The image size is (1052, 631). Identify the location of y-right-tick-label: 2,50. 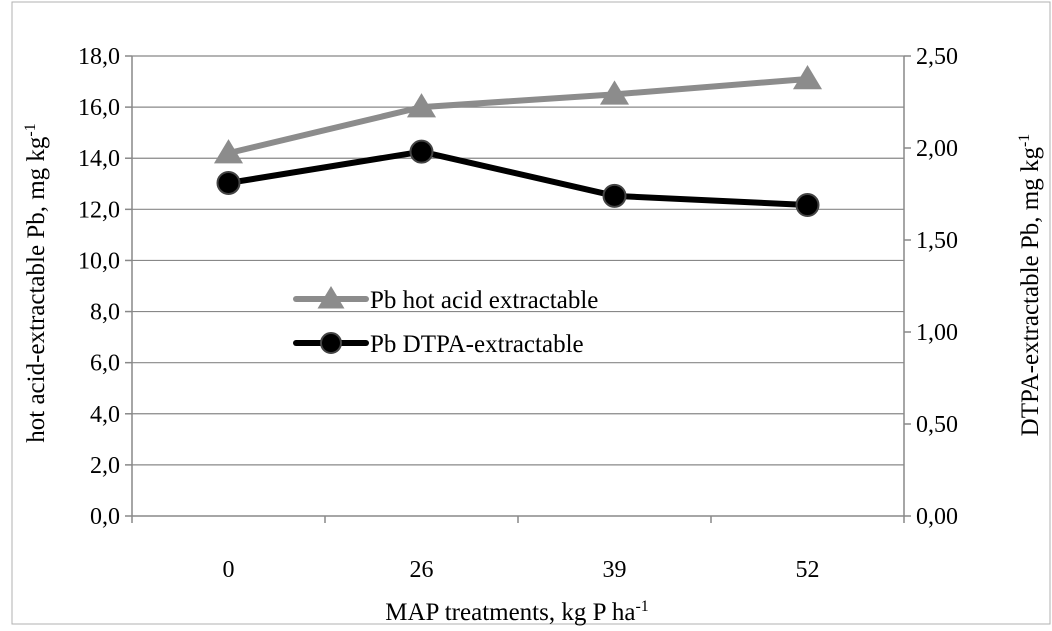
(937, 57).